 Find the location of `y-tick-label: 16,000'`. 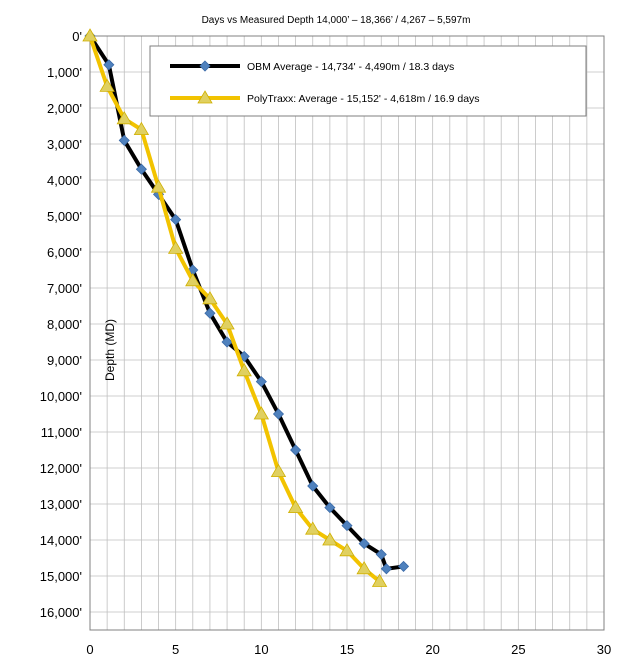

y-tick-label: 16,000' is located at coordinates (61, 612).